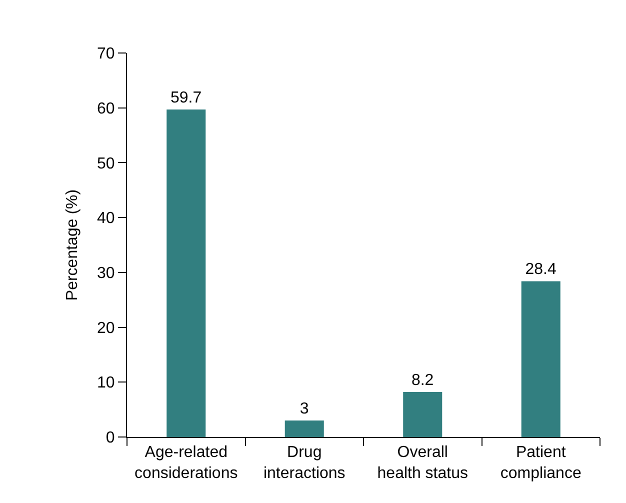 This screenshot has height=503, width=626. I want to click on data-label: 3, so click(304, 409).